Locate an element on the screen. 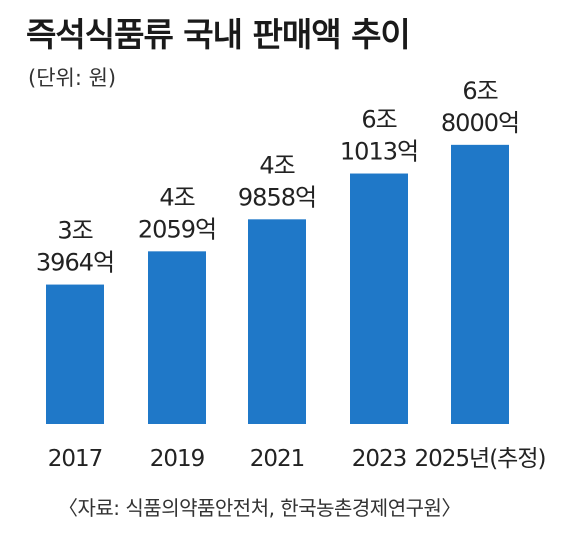  x-tick-label-4: 2025년(추정) is located at coordinates (480, 459).